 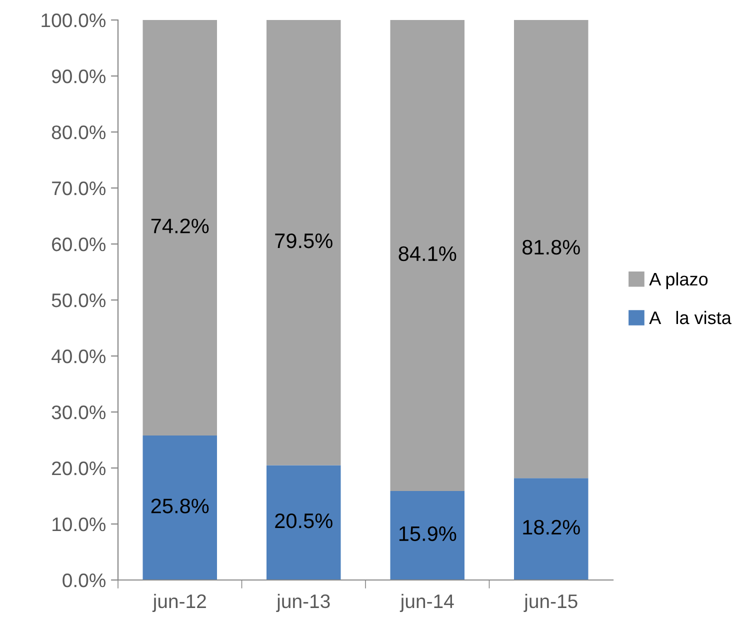 I want to click on x-tick-label: jun-14, so click(x=427, y=603).